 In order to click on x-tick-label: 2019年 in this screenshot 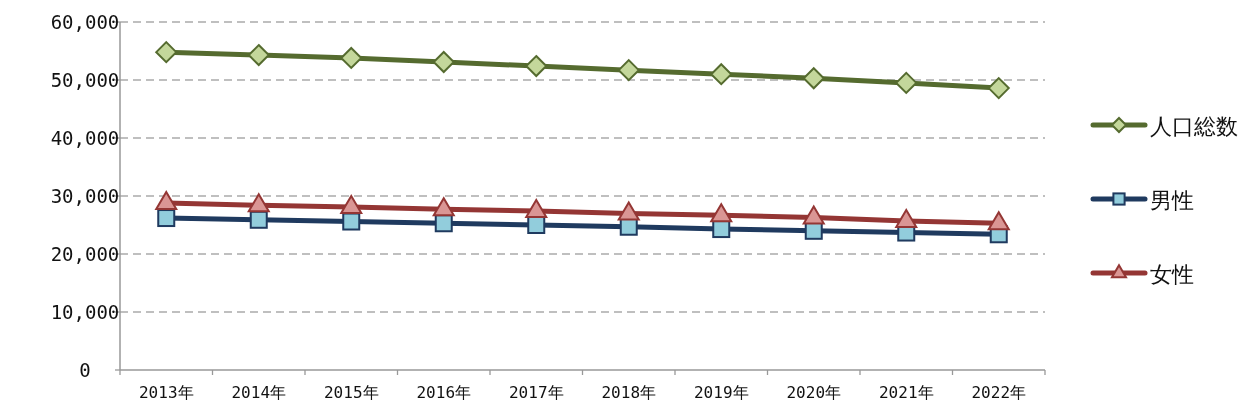, I will do `click(721, 392)`.